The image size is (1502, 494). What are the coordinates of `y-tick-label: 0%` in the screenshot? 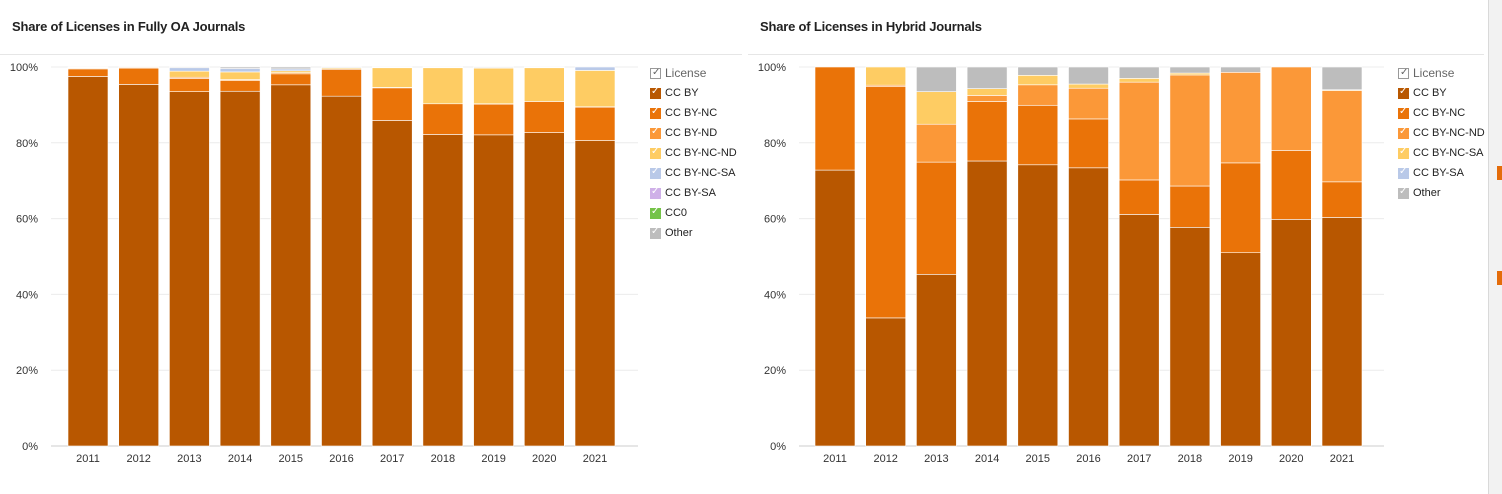 It's located at (30, 447).